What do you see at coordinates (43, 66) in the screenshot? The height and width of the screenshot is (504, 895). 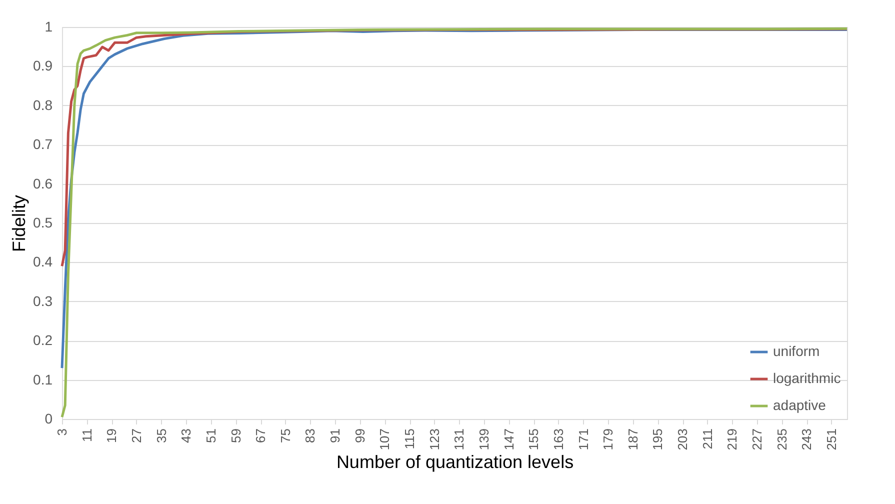 I see `y-tick-label: 0.9` at bounding box center [43, 66].